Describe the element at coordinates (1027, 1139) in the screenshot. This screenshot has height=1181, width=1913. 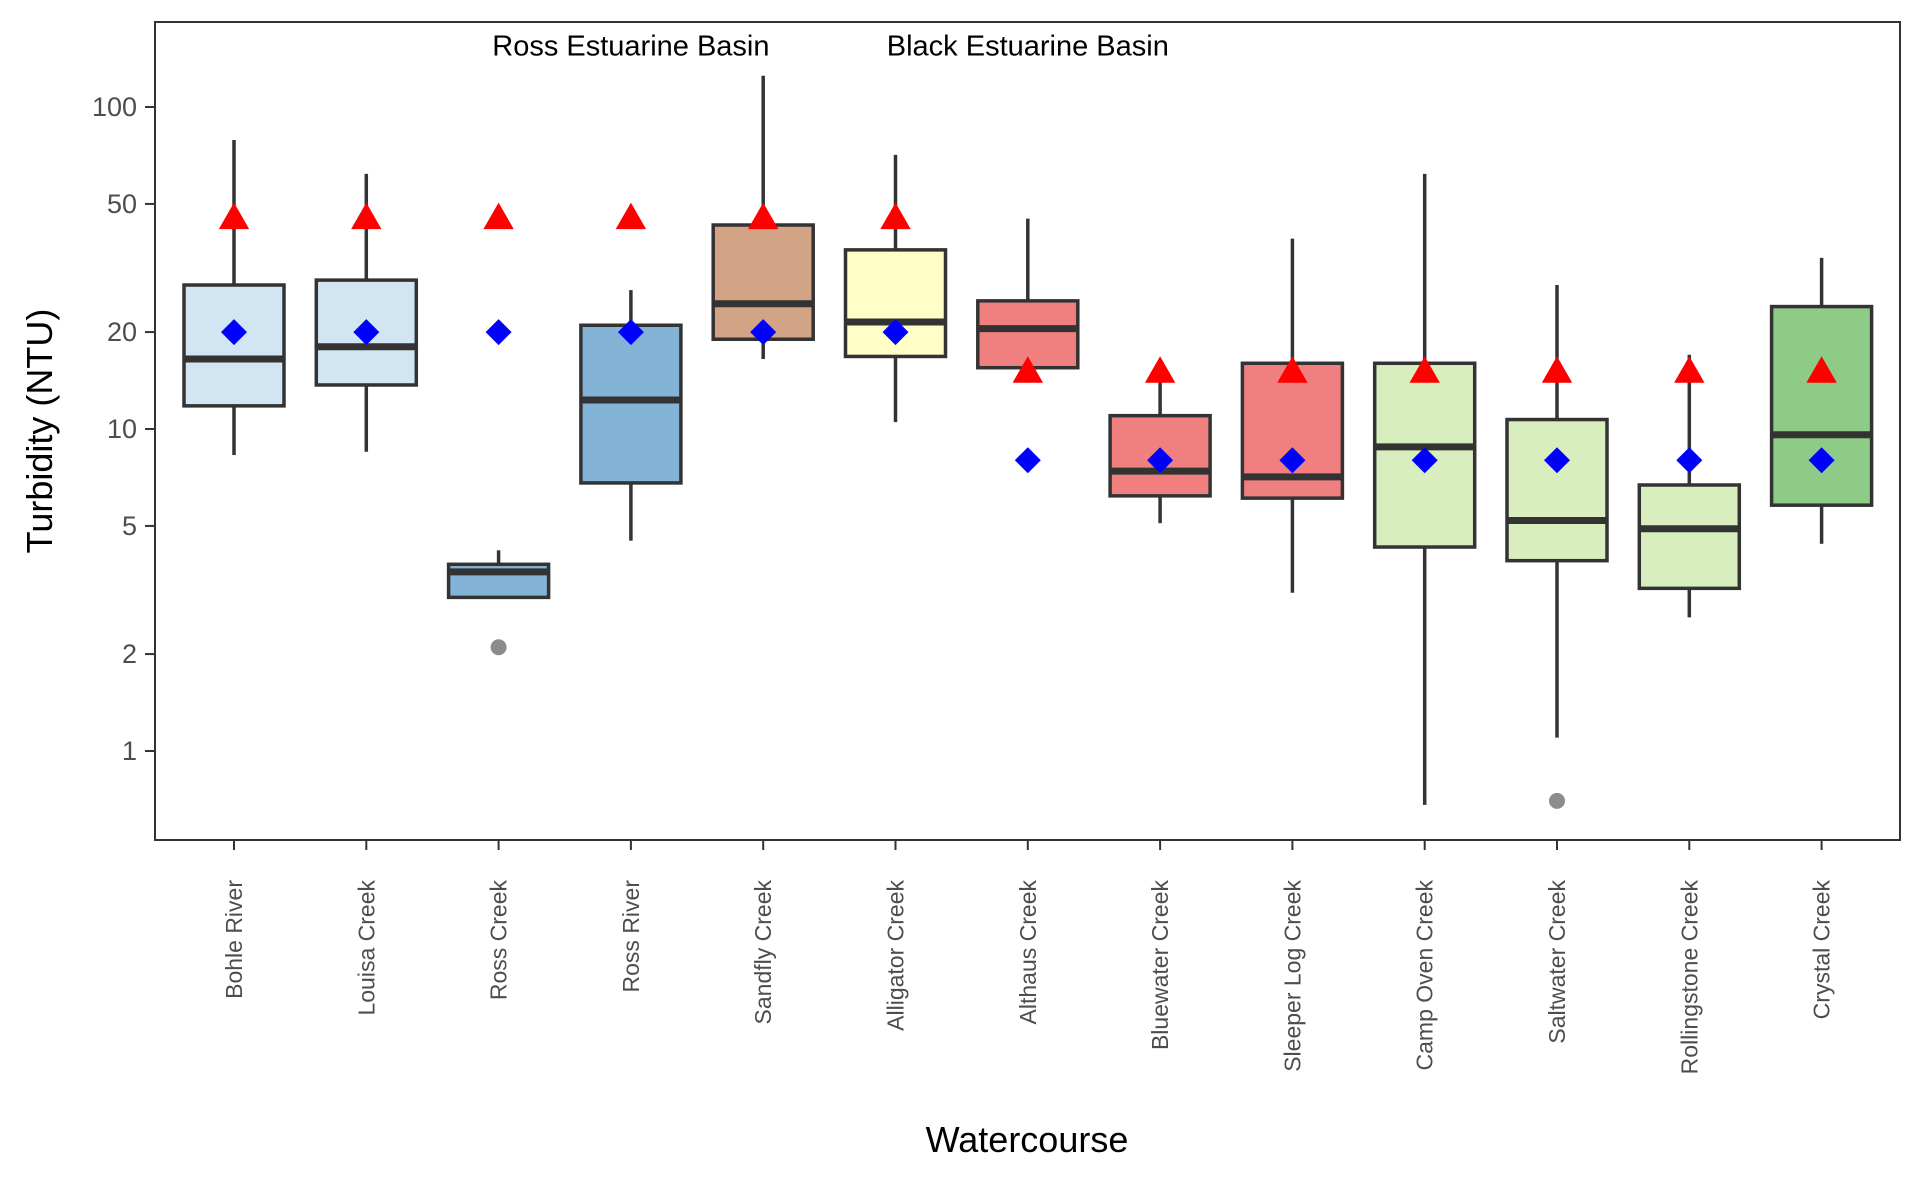
I see `x-axis-title: Watercourse` at that location.